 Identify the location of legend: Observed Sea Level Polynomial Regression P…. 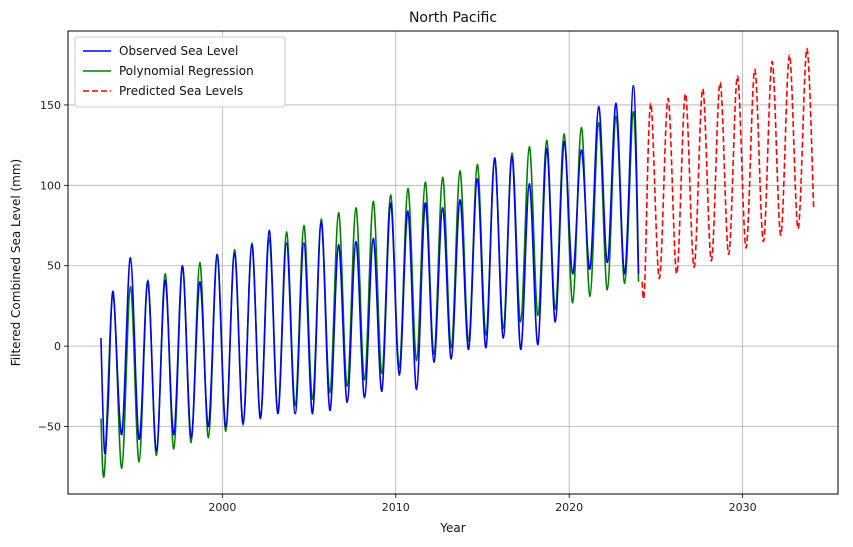
(180, 72).